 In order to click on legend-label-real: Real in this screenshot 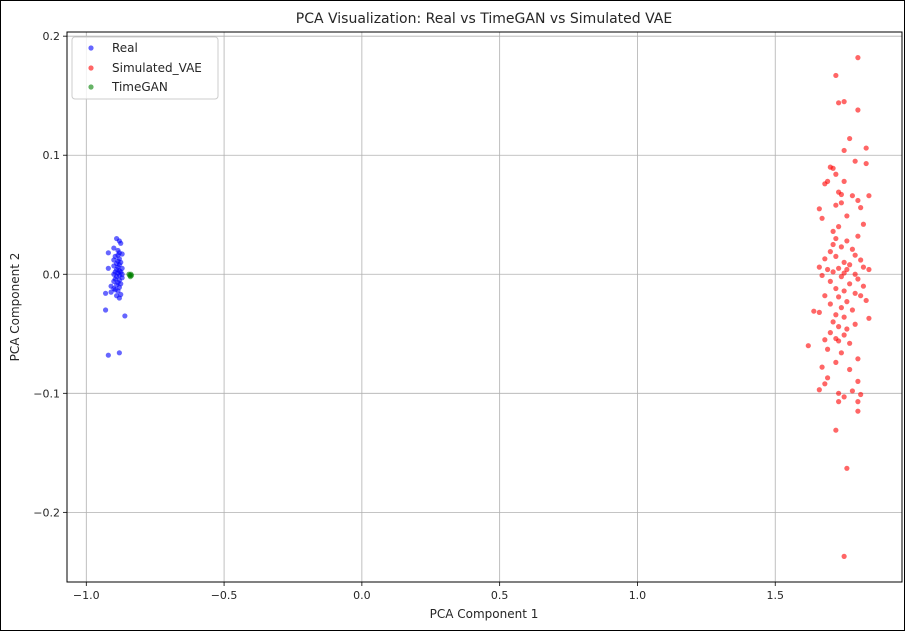, I will do `click(125, 48)`.